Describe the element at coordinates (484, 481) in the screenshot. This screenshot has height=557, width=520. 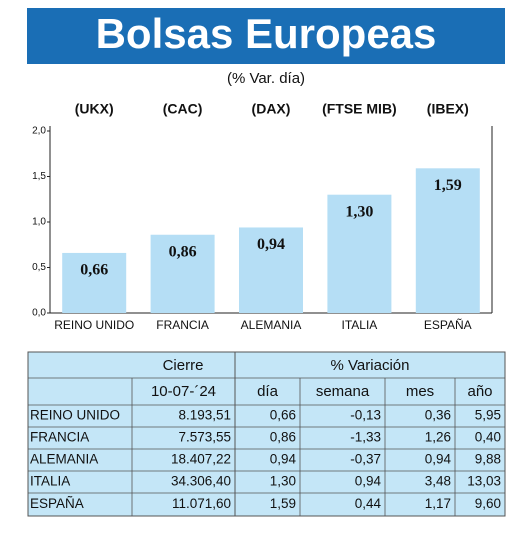
I see `table-cell: 13,03` at that location.